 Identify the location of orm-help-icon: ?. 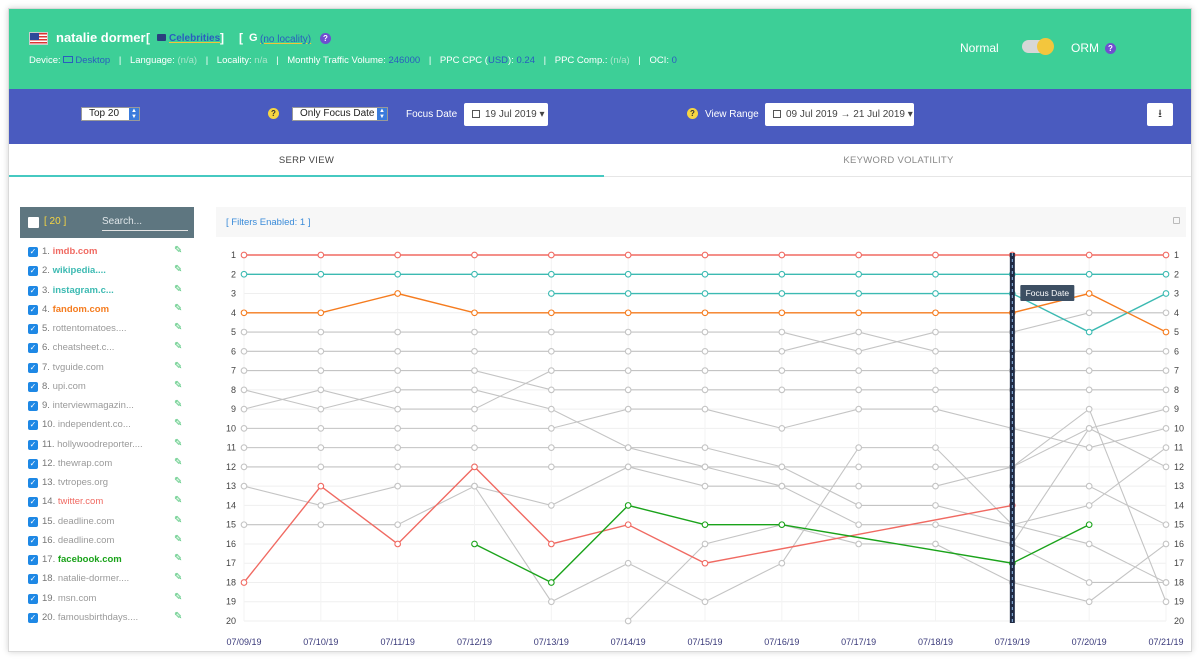
(1110, 48).